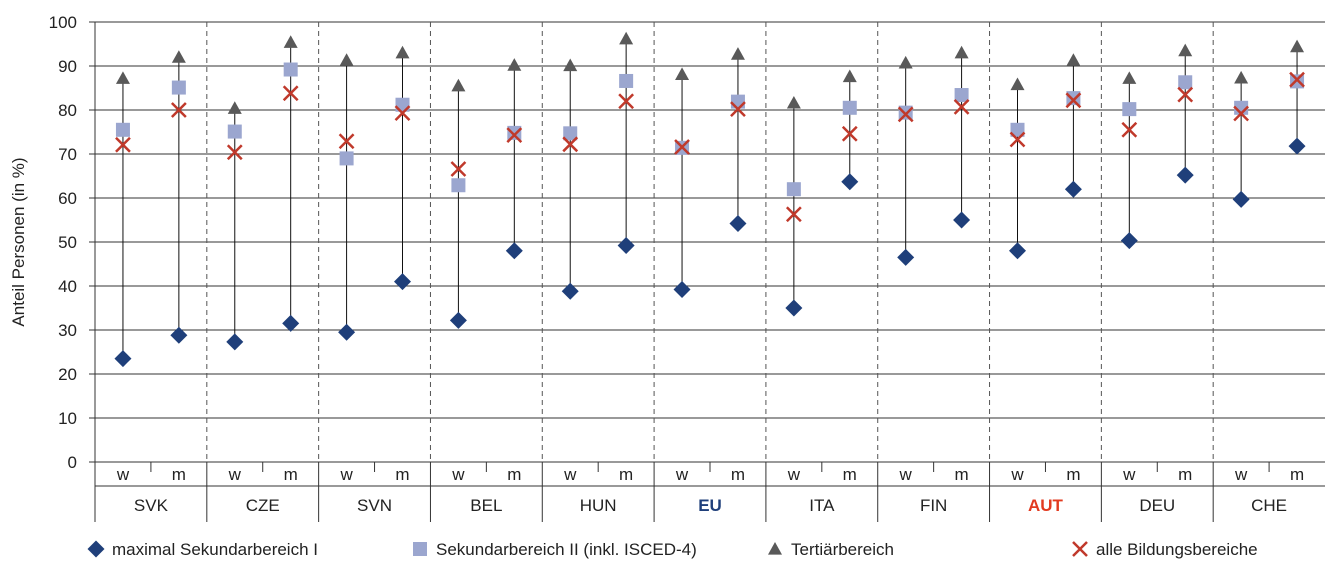 This screenshot has height=571, width=1325. I want to click on country-label: CHE, so click(1269, 505).